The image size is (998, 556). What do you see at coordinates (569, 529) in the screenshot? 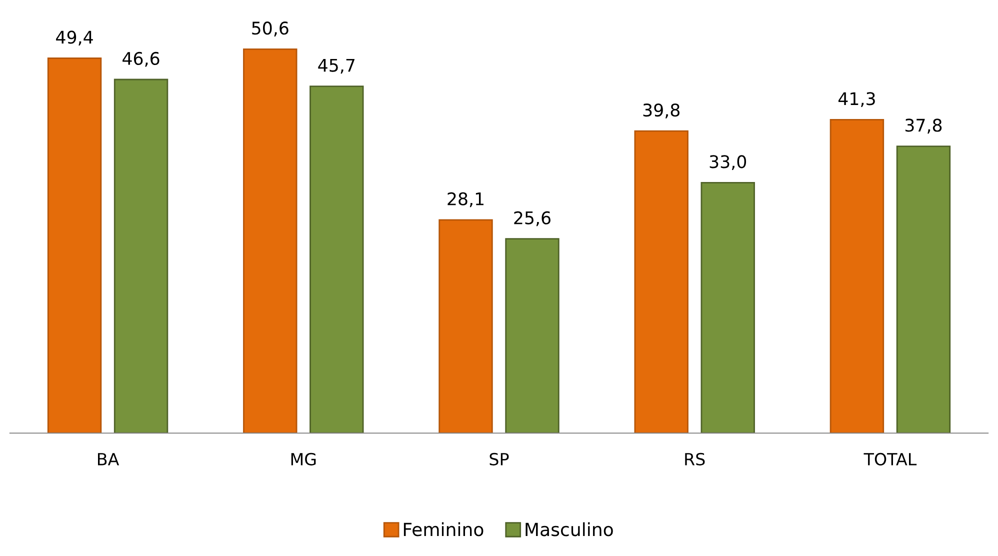
I see `legend-label: Masculino` at bounding box center [569, 529].